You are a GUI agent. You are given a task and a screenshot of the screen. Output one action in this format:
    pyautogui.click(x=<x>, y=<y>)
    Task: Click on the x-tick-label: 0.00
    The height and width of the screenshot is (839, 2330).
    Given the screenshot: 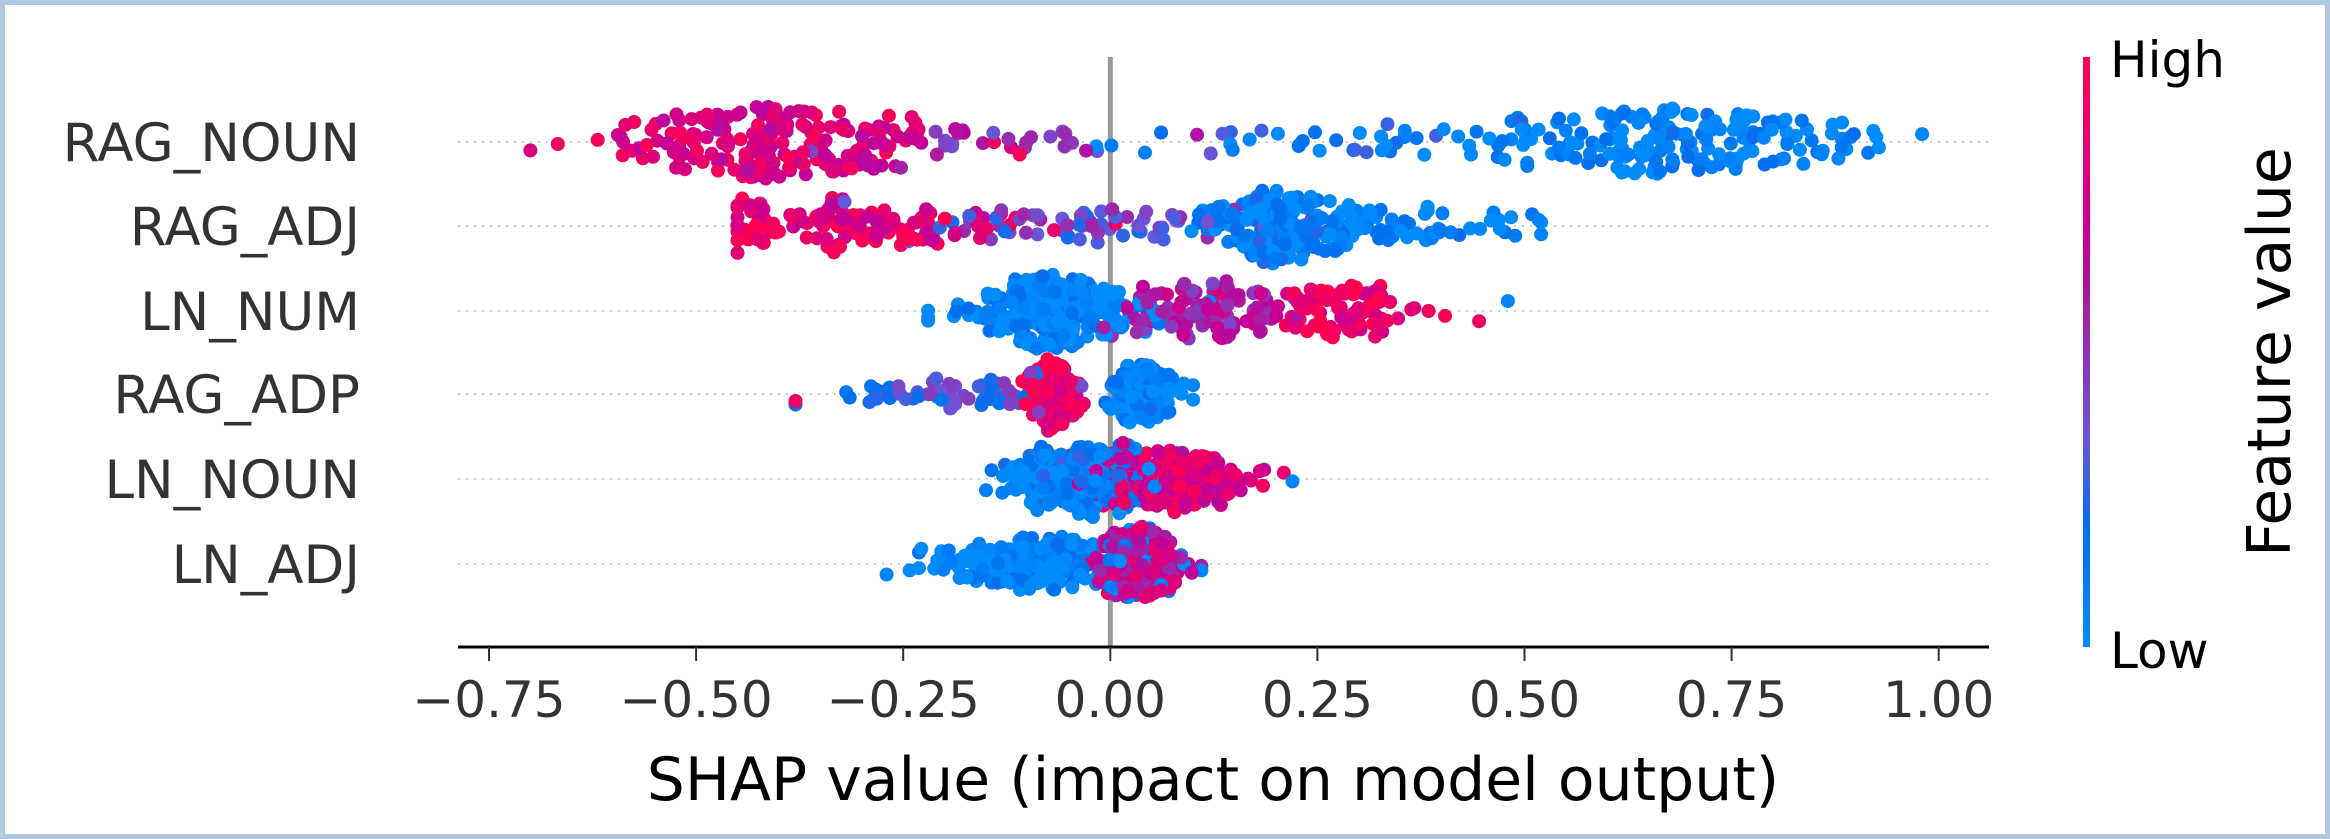 What is the action you would take?
    pyautogui.click(x=1110, y=700)
    